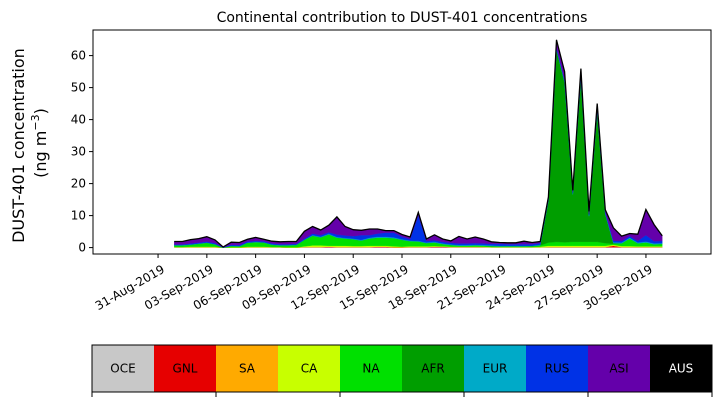 The image size is (721, 402). I want to click on legend-swatch-rus, so click(557, 368).